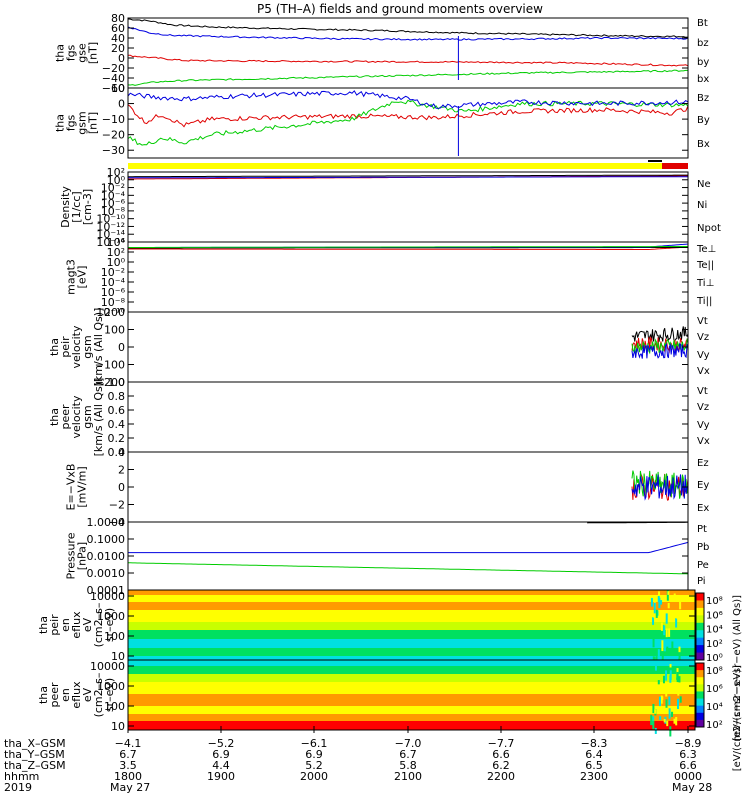 The height and width of the screenshot is (800, 750). Describe the element at coordinates (703, 565) in the screenshot. I see `legend-label-Pe: Pe` at that location.